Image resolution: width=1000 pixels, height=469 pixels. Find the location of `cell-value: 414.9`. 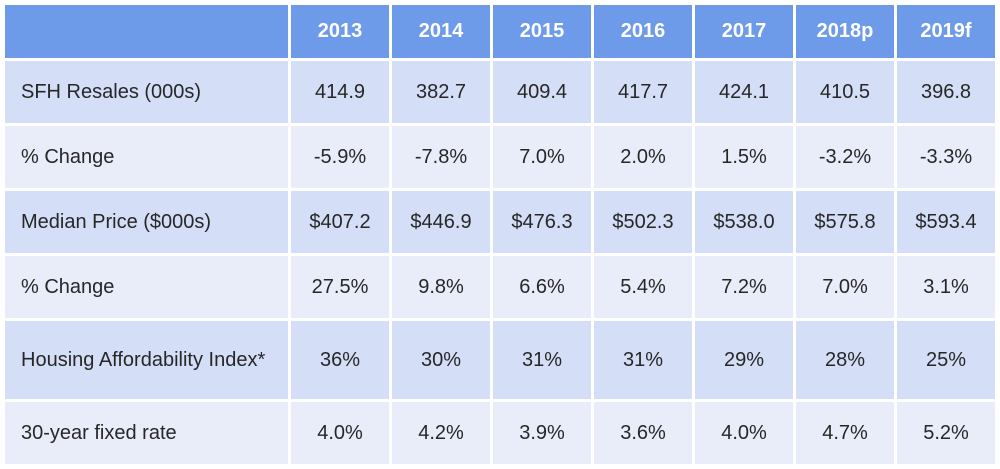

cell-value: 414.9 is located at coordinates (340, 92).